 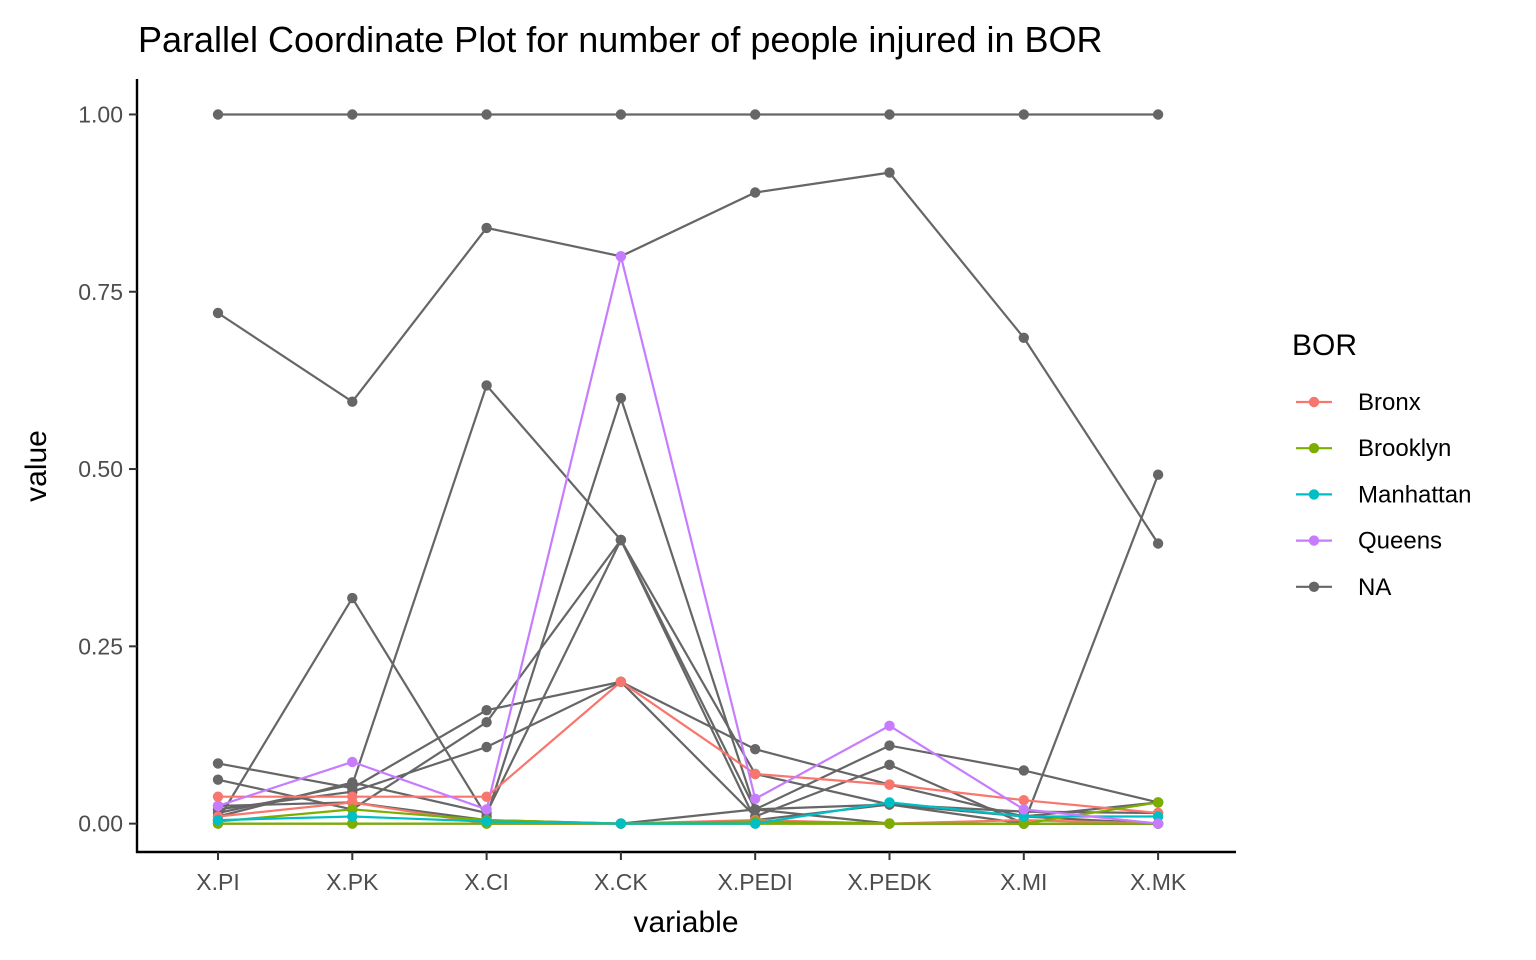 I want to click on legend-label: Bronx, so click(x=1389, y=402).